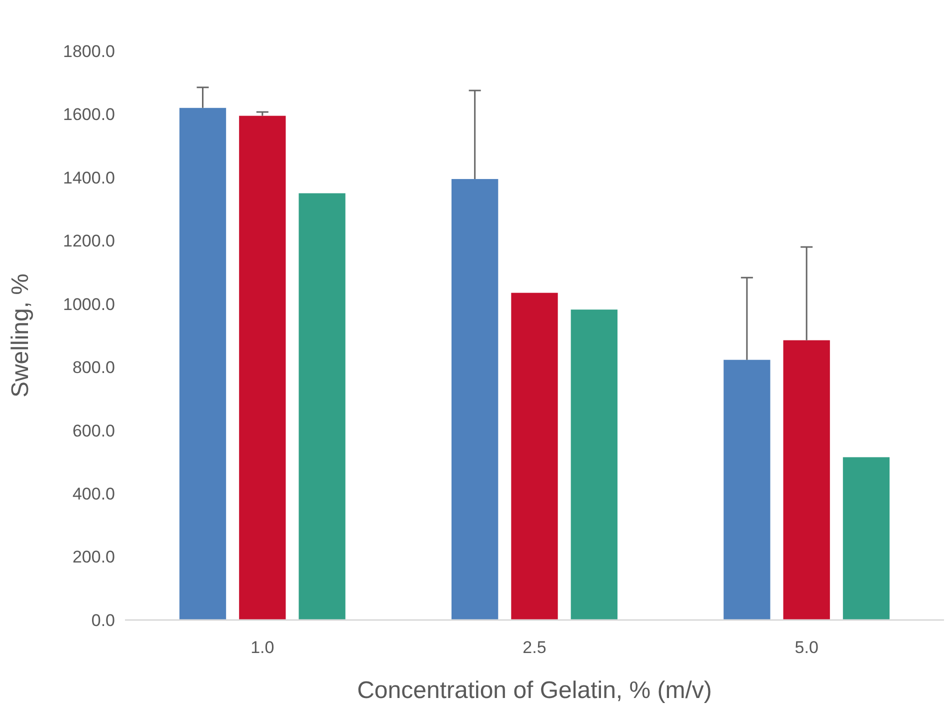  Describe the element at coordinates (93, 494) in the screenshot. I see `y-tick-label: 400.0` at that location.